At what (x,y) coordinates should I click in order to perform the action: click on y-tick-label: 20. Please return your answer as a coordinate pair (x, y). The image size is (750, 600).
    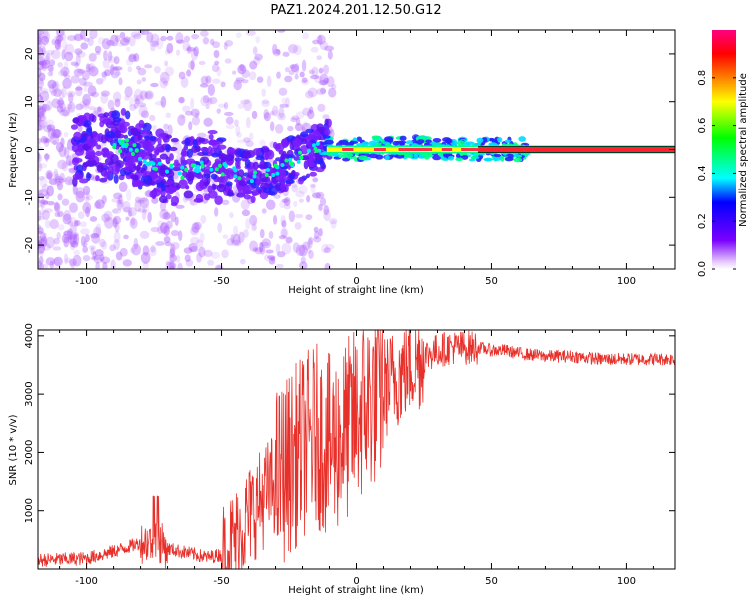
    Looking at the image, I should click on (29, 54).